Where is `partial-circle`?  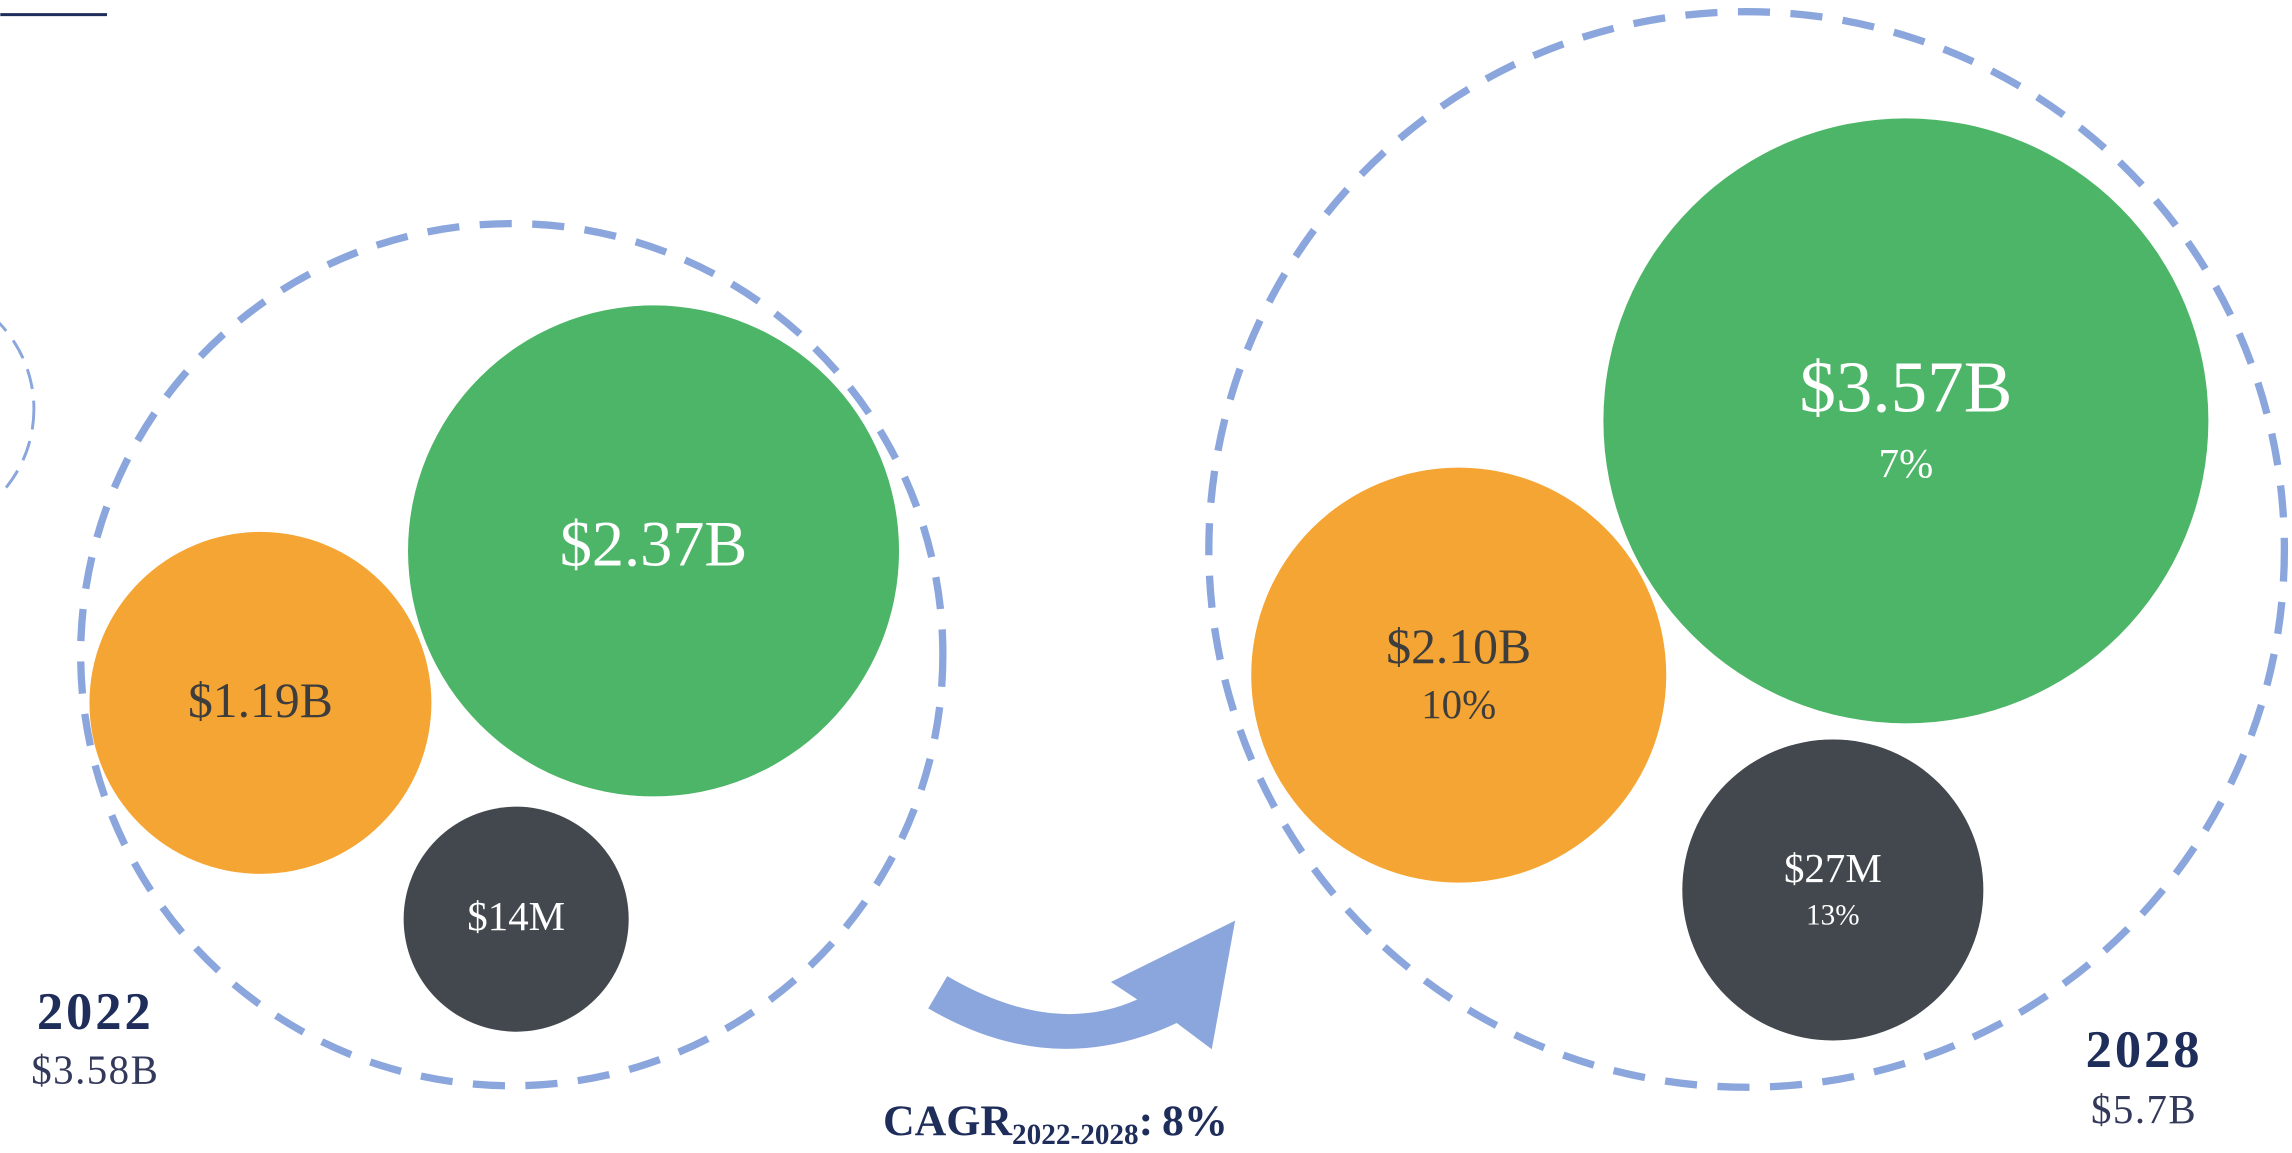
partial-circle is located at coordinates (18, 409).